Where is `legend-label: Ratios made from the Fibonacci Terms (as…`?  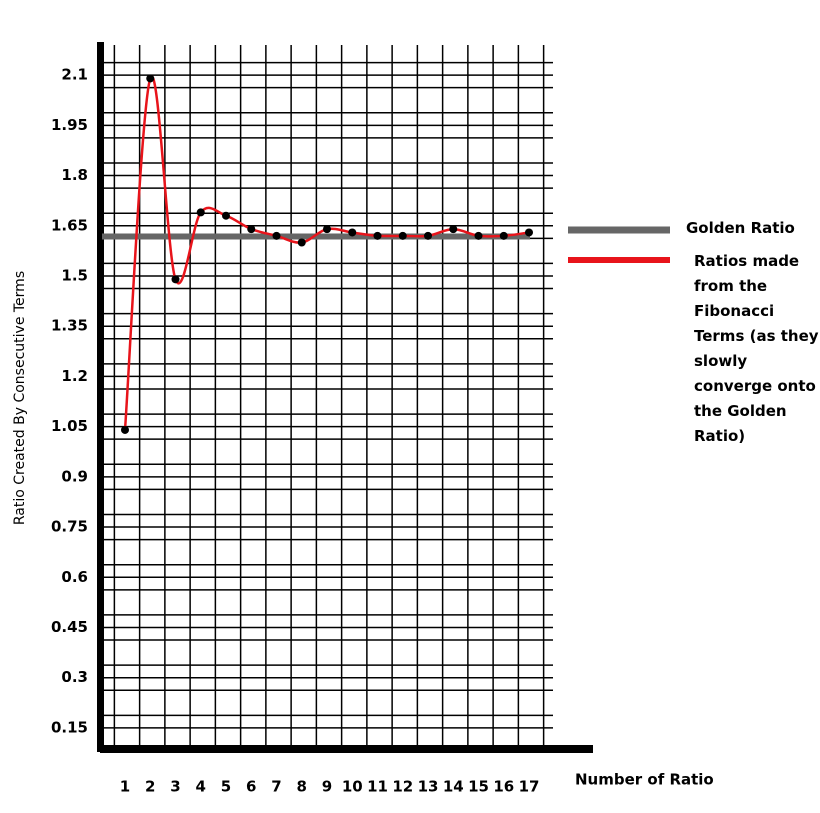 legend-label: Ratios made from the Fibonacci Terms (as… is located at coordinates (756, 348).